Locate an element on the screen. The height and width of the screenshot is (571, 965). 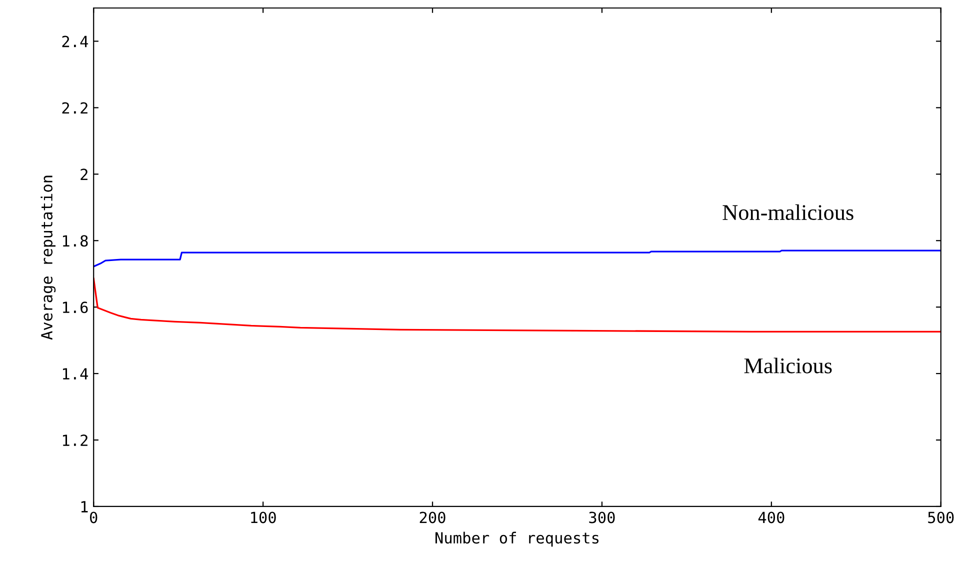
x-axis-title: Number of requests is located at coordinates (517, 539).